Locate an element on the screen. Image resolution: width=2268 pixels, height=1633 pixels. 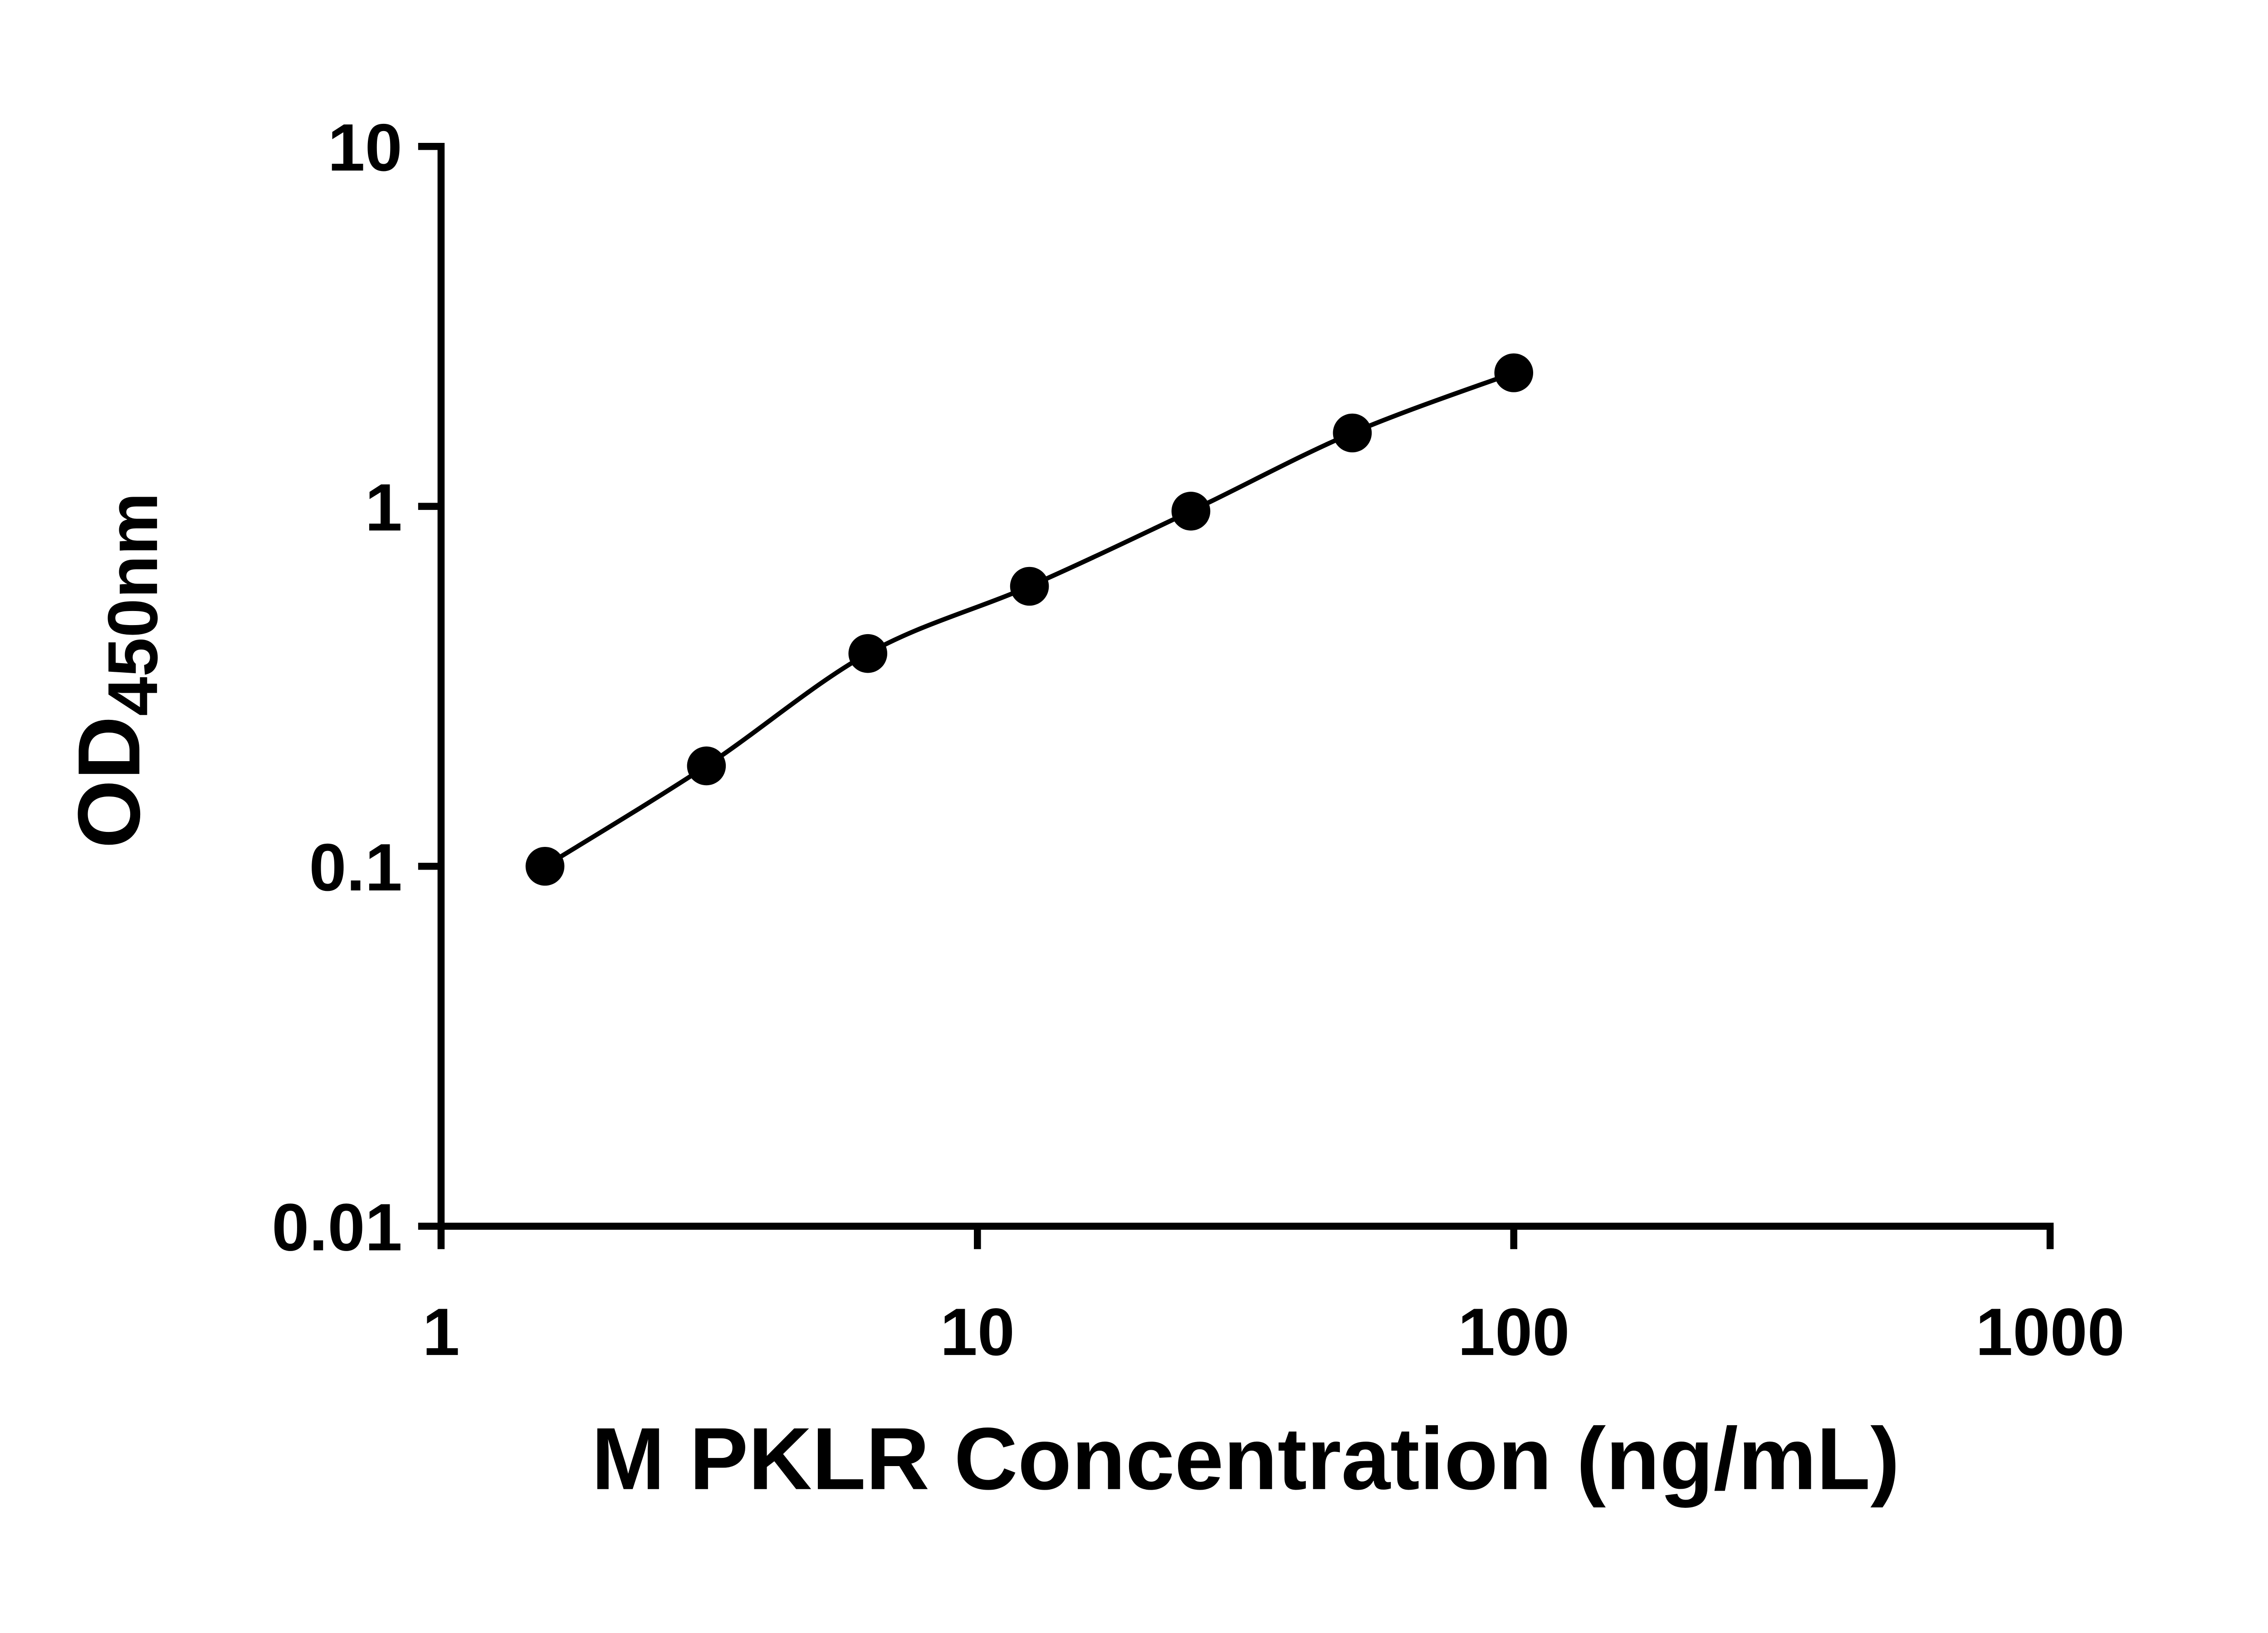
fit-curve is located at coordinates (1029, 620).